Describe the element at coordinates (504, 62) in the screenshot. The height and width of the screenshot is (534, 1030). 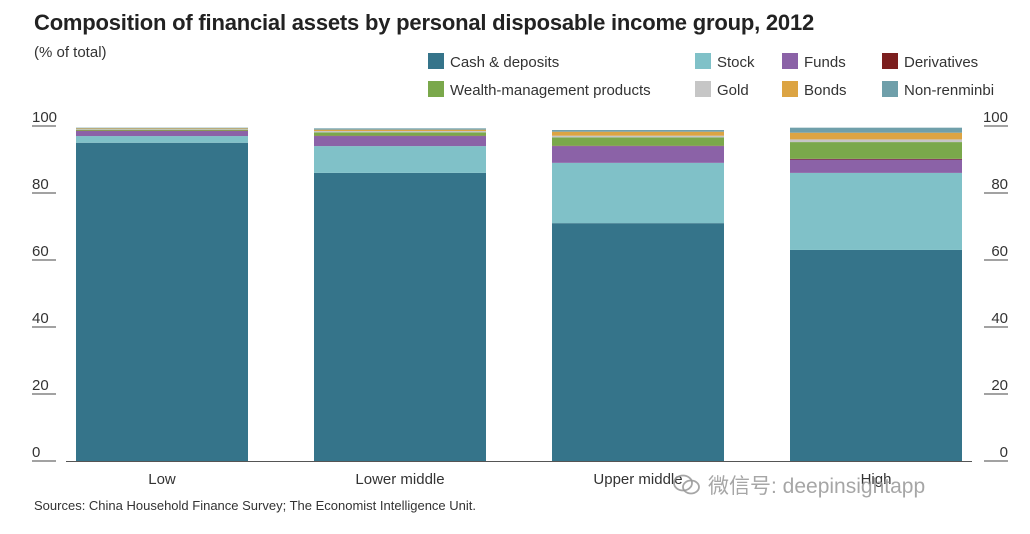
I see `legend-label: Cash & deposits` at that location.